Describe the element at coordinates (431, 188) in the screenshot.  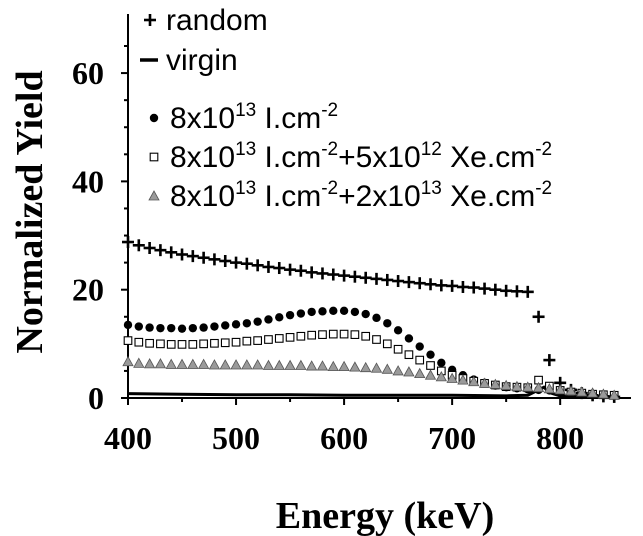
I see `legend-superscript: 13` at that location.